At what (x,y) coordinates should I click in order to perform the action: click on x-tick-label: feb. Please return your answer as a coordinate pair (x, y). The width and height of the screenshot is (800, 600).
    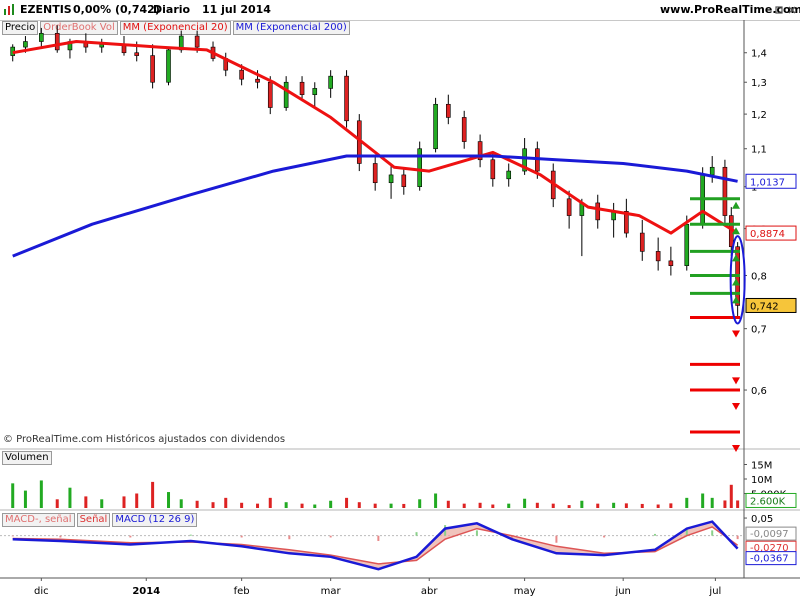
    Looking at the image, I should click on (242, 591).